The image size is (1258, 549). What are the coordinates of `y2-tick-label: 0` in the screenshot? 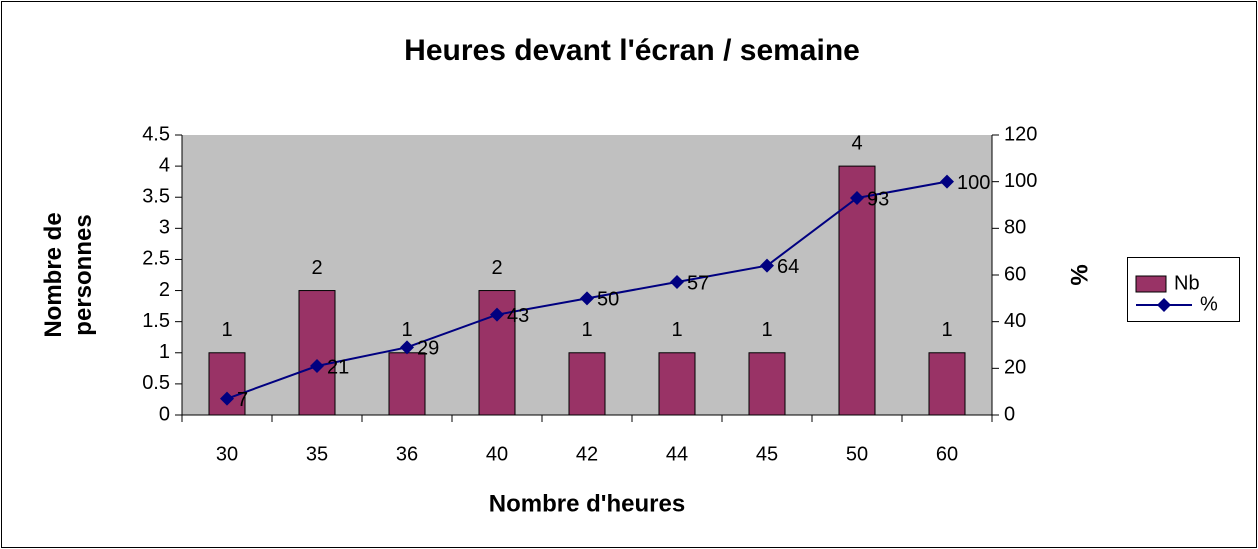 It's located at (1009, 414).